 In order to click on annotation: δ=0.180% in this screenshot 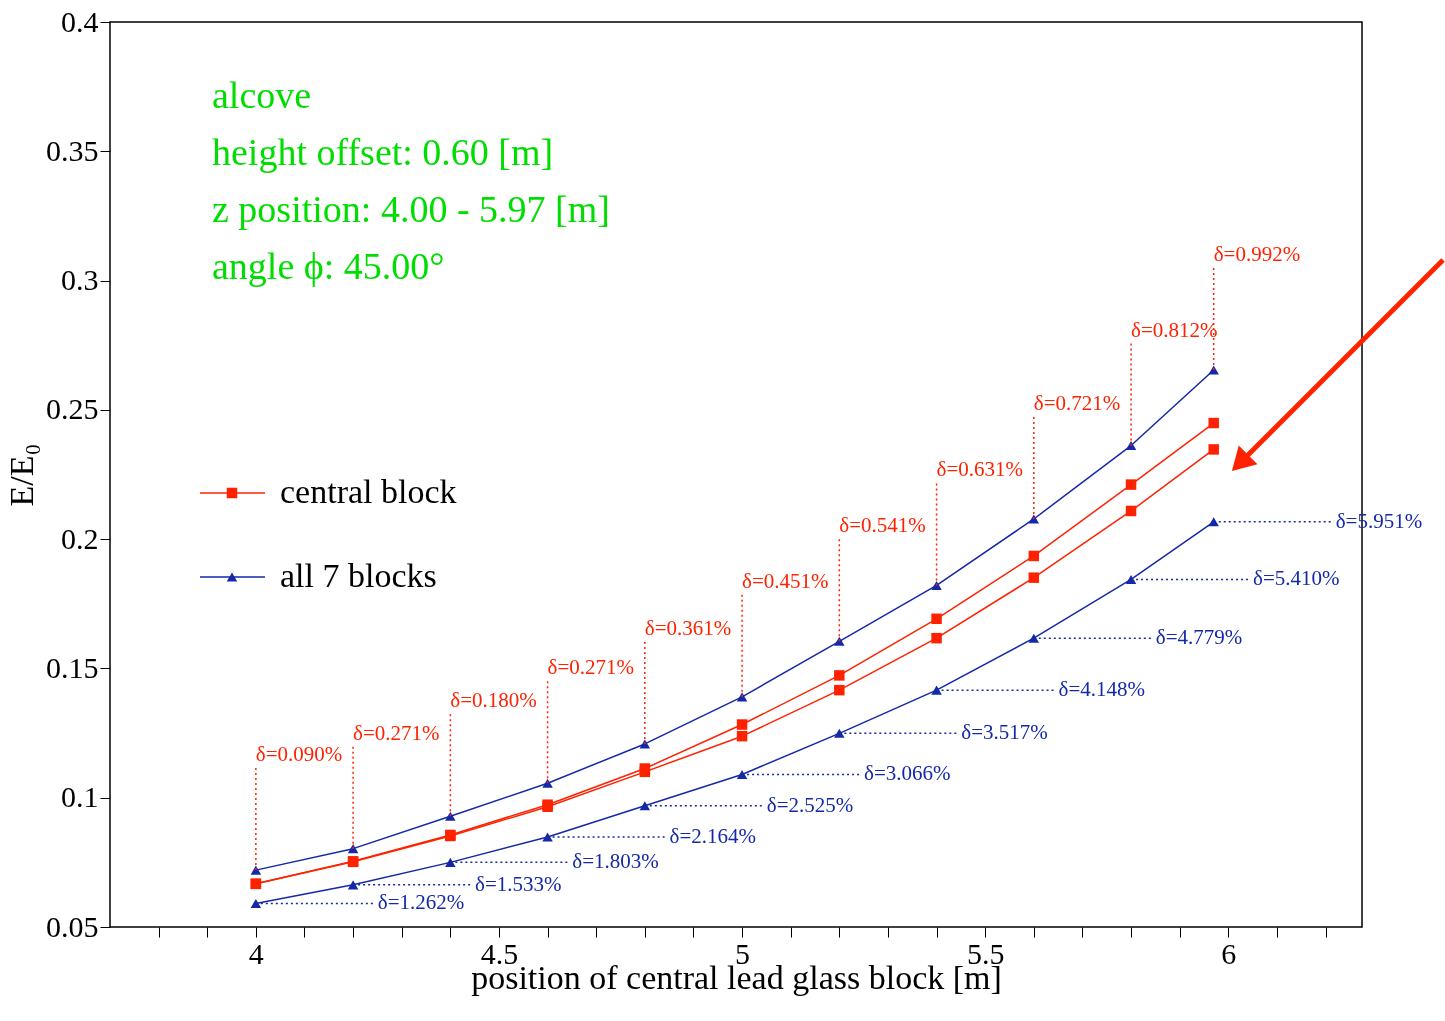, I will do `click(493, 700)`.